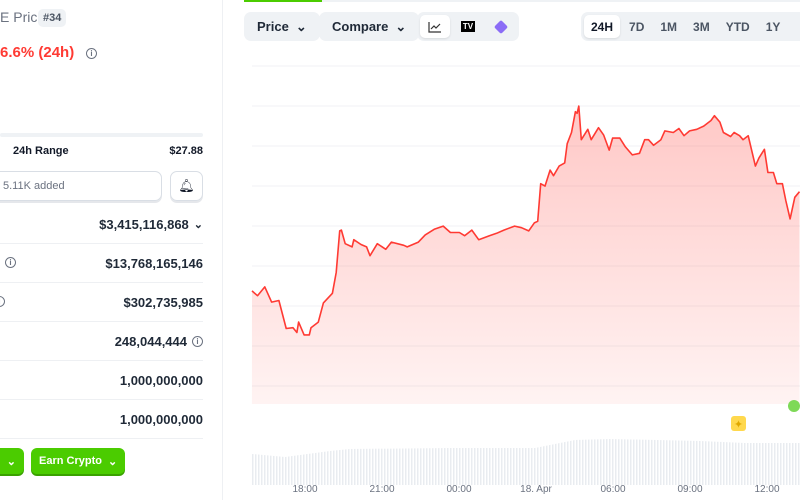  I want to click on price-label: Price, so click(273, 26).